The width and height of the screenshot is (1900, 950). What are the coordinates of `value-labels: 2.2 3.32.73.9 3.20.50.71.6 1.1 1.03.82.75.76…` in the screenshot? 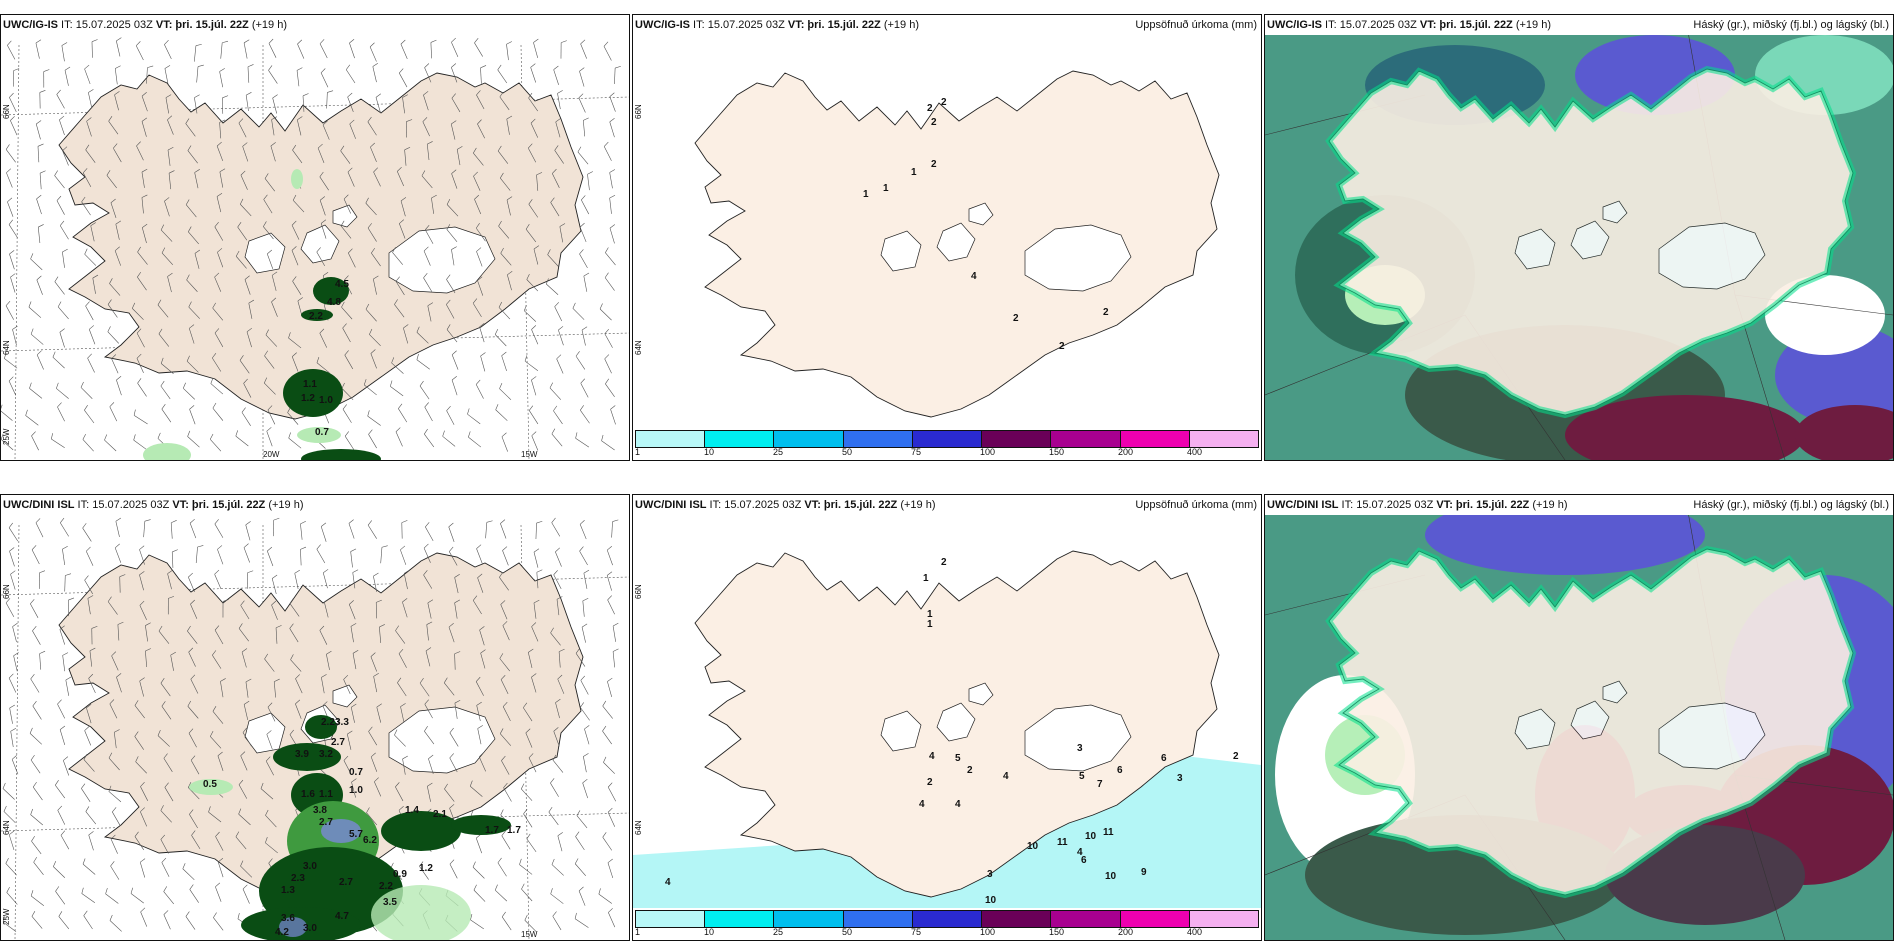 It's located at (362, 827).